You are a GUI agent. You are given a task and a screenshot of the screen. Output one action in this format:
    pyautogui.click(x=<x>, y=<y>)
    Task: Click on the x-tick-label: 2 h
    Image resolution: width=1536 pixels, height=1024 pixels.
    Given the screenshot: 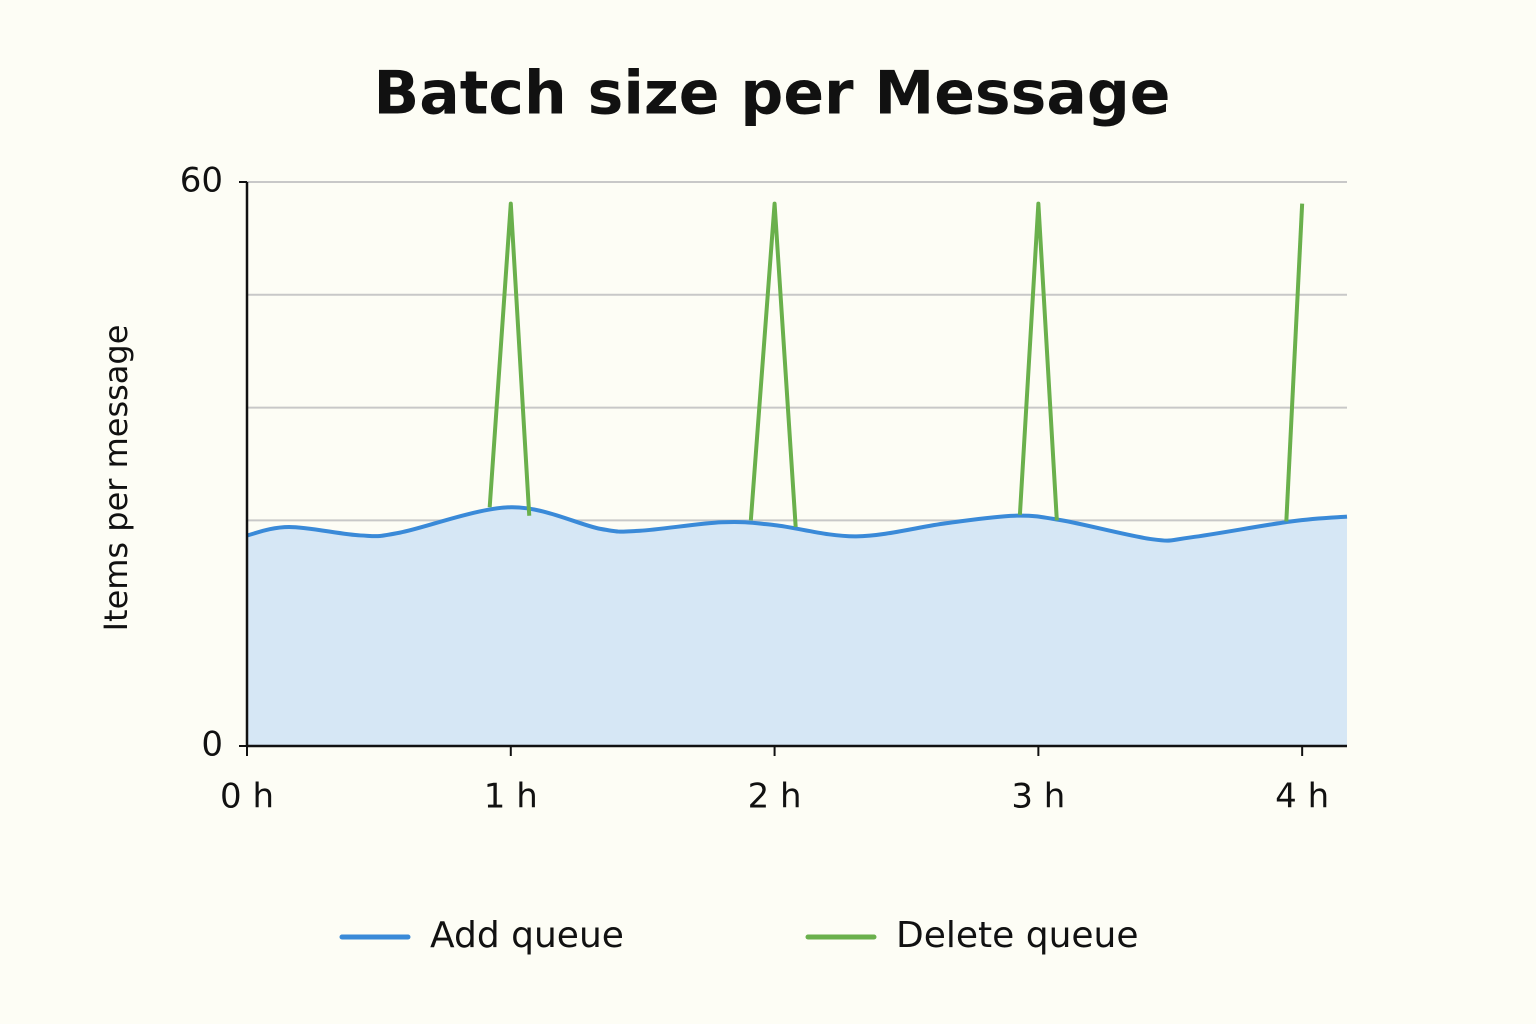 What is the action you would take?
    pyautogui.click(x=775, y=797)
    